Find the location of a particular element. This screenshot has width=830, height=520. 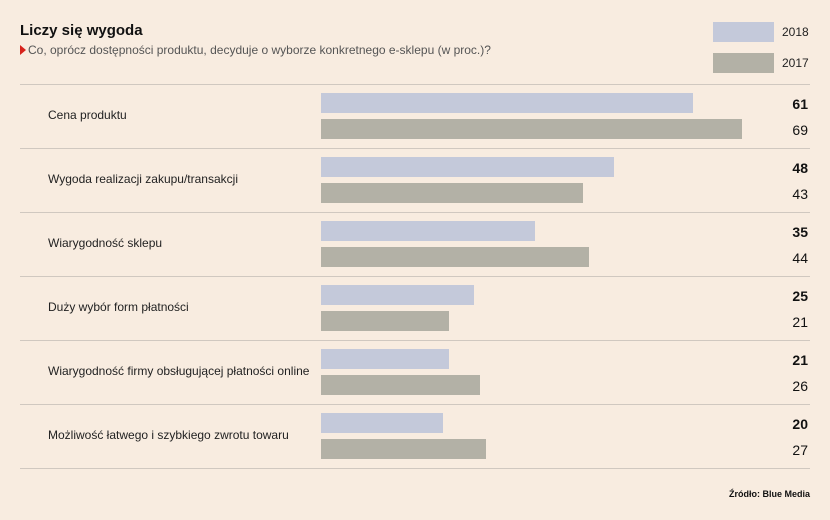

data-label-2018: 20 is located at coordinates (800, 424).